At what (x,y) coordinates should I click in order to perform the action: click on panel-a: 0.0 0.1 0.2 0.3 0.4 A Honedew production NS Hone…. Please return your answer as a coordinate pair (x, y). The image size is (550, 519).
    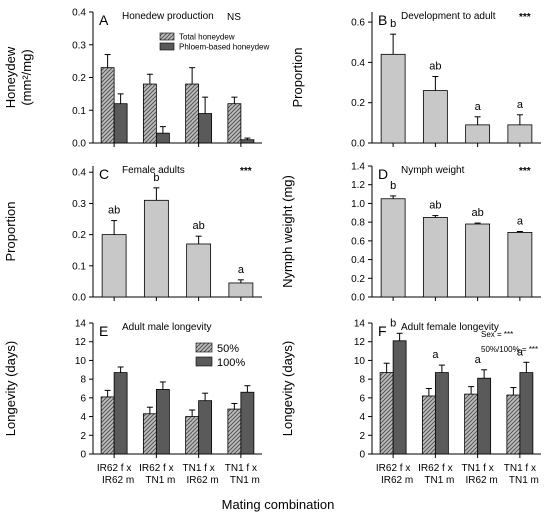
    Looking at the image, I should click on (136, 79).